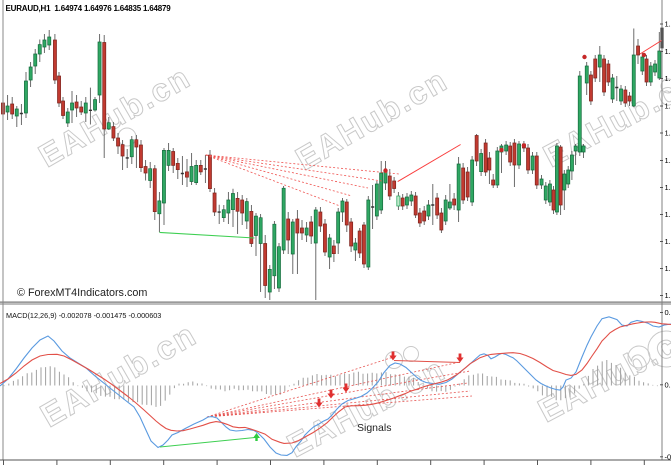 This screenshot has width=671, height=465. Describe the element at coordinates (374, 428) in the screenshot. I see `svg-text: Signals` at that location.